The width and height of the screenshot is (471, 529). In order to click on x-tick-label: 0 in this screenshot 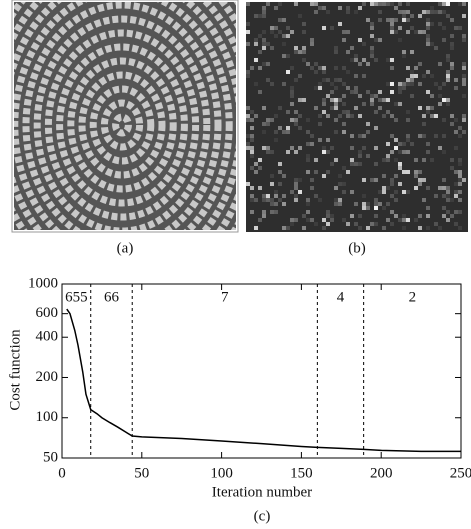, I will do `click(62, 473)`.